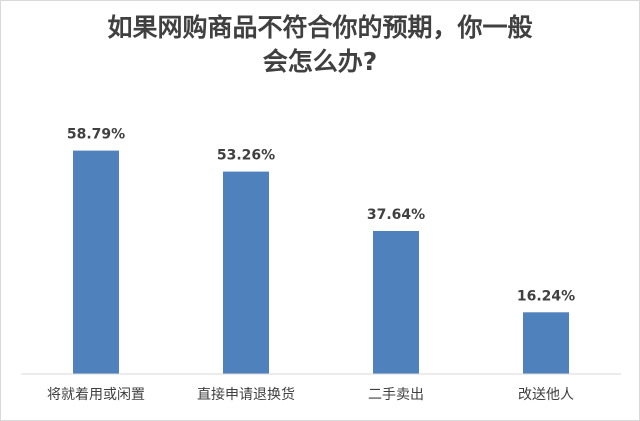 The image size is (640, 421). What do you see at coordinates (546, 395) in the screenshot?
I see `category-label-4: 改送他人` at bounding box center [546, 395].